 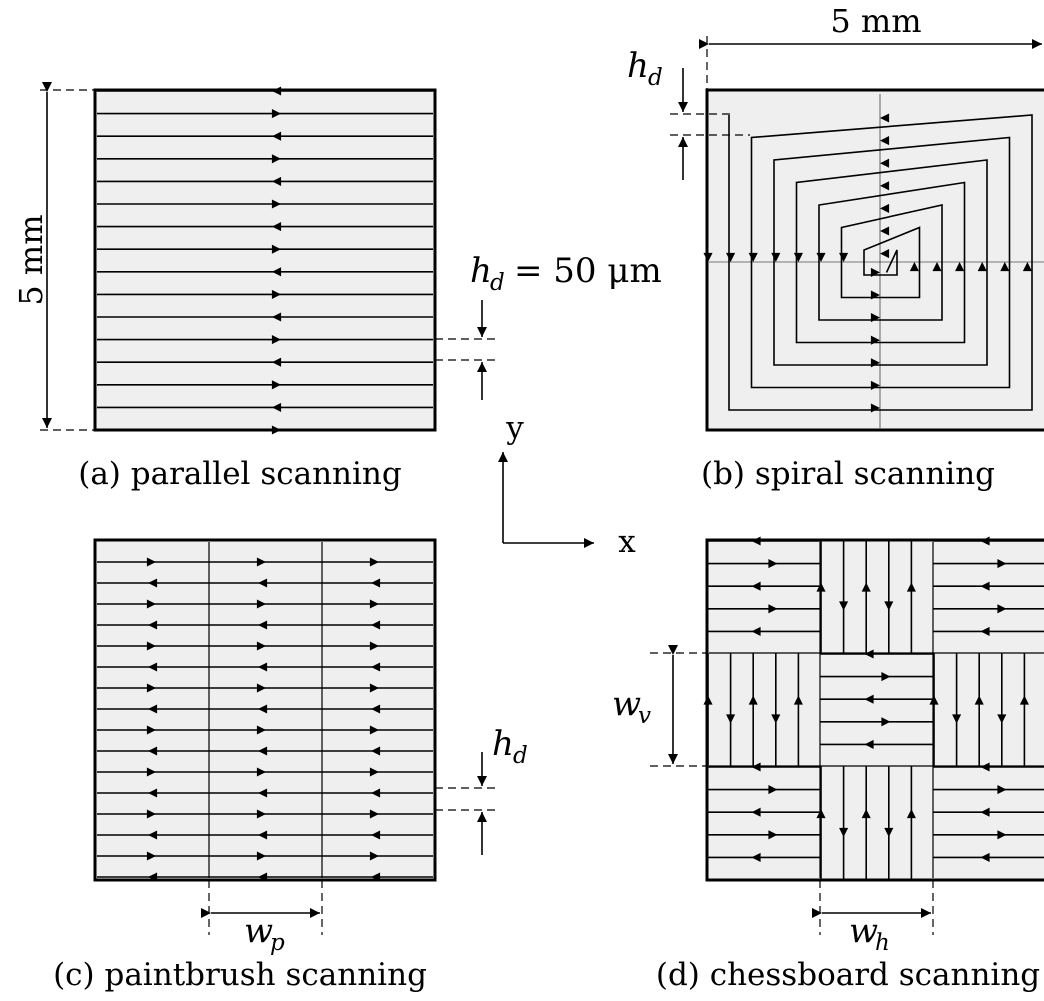 I want to click on panel-b-hatch-symbol: h, so click(x=638, y=66).